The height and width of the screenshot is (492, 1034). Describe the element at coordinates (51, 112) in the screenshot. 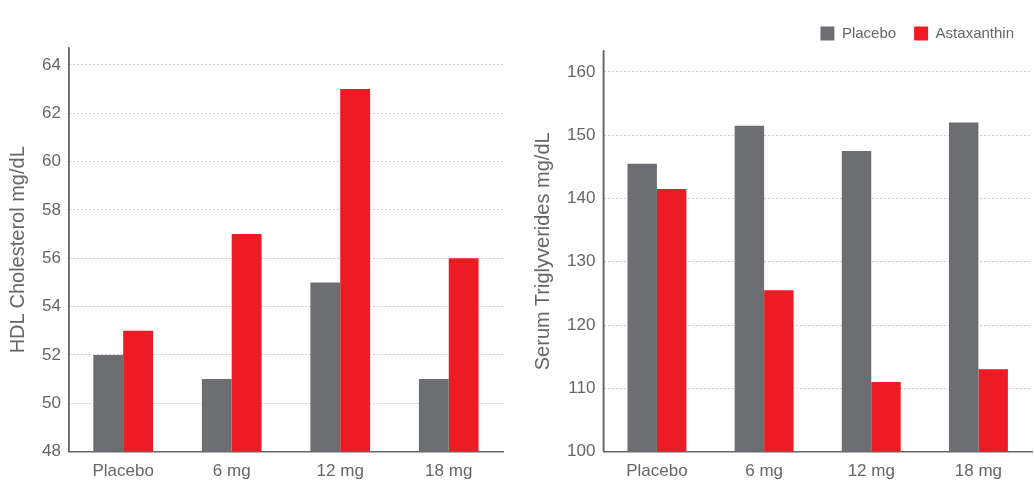

I see `y-tick-label: 62` at that location.